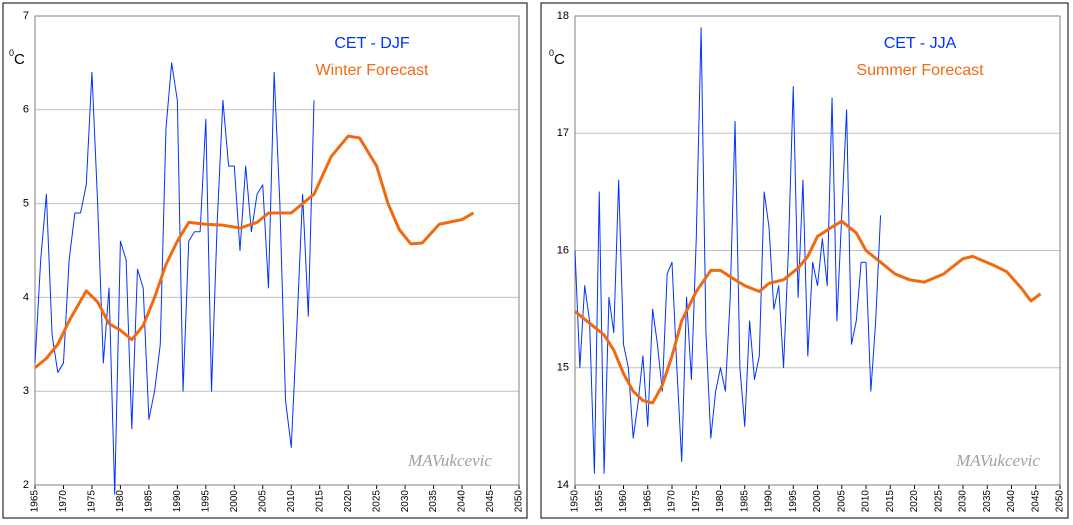 The image size is (1073, 525). What do you see at coordinates (575, 501) in the screenshot?
I see `x-tick-label: 1950` at bounding box center [575, 501].